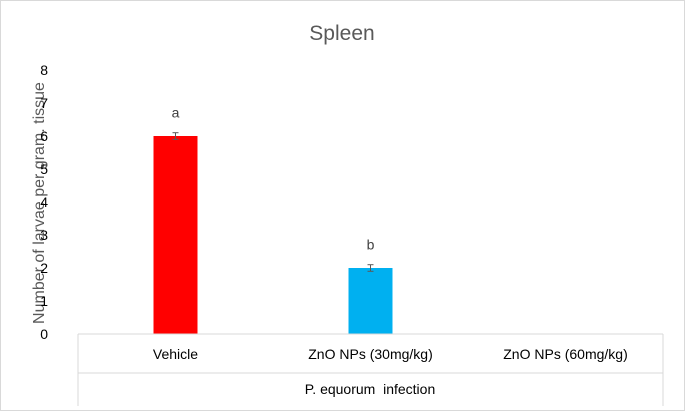 This screenshot has height=411, width=685. What do you see at coordinates (371, 245) in the screenshot?
I see `significance-label: b` at bounding box center [371, 245].